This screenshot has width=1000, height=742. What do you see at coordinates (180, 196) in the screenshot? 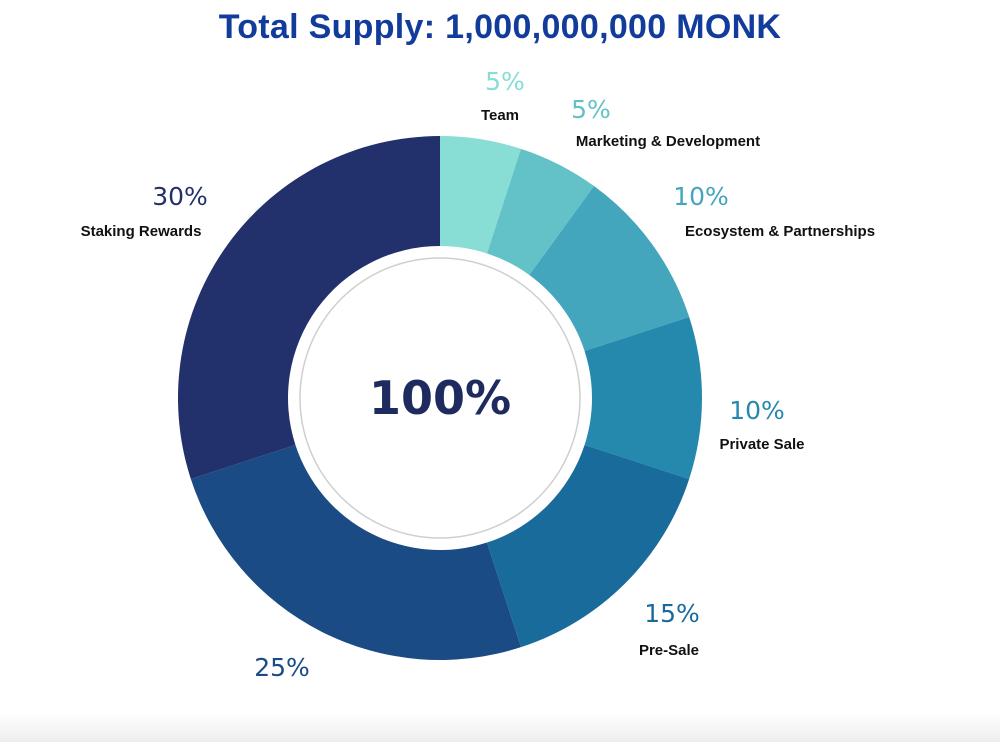
I see `slice-percent-label: 30%` at bounding box center [180, 196].